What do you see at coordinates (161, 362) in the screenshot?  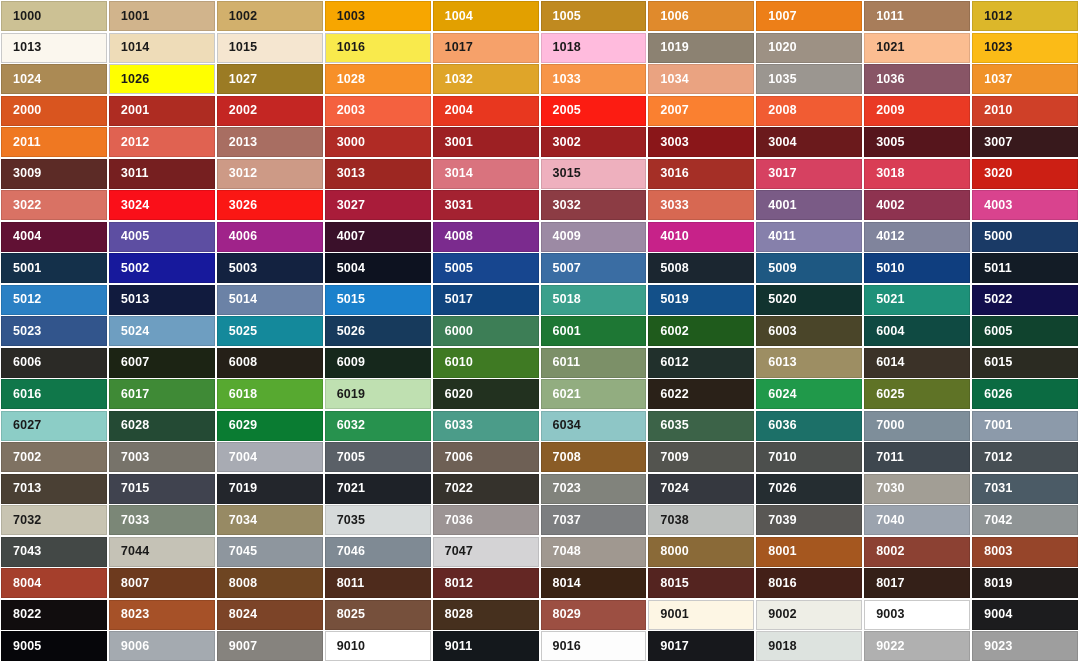 I see `colour-swatch-6007: 6007` at bounding box center [161, 362].